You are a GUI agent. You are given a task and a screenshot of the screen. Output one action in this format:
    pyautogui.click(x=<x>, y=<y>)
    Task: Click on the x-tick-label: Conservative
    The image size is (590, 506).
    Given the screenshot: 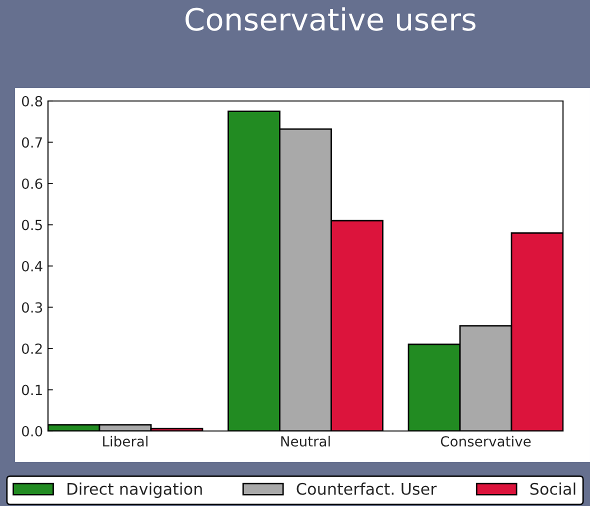 What is the action you would take?
    pyautogui.click(x=485, y=441)
    